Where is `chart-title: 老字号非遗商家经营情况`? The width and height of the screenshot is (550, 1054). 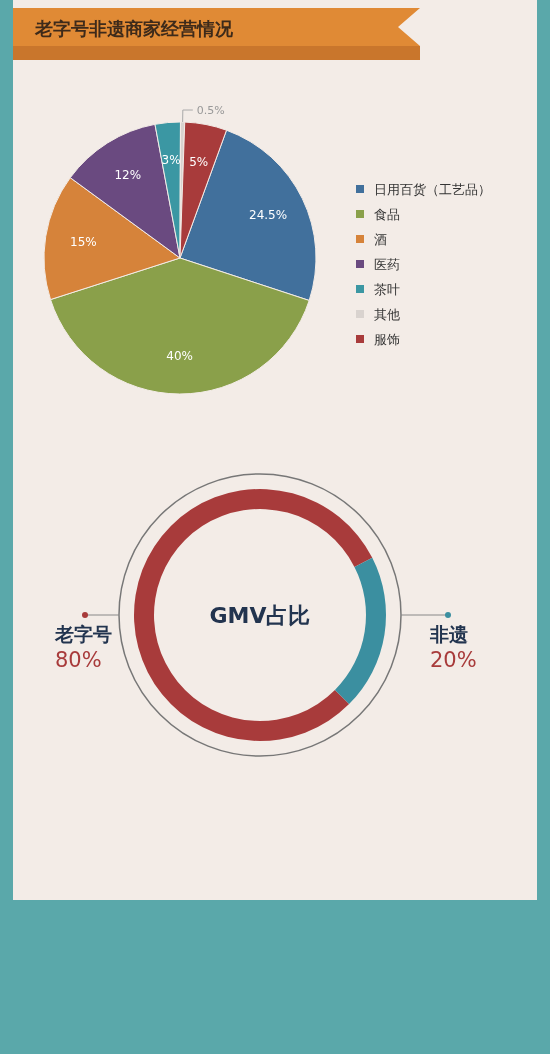 chart-title: 老字号非遗商家经营情况 is located at coordinates (134, 28).